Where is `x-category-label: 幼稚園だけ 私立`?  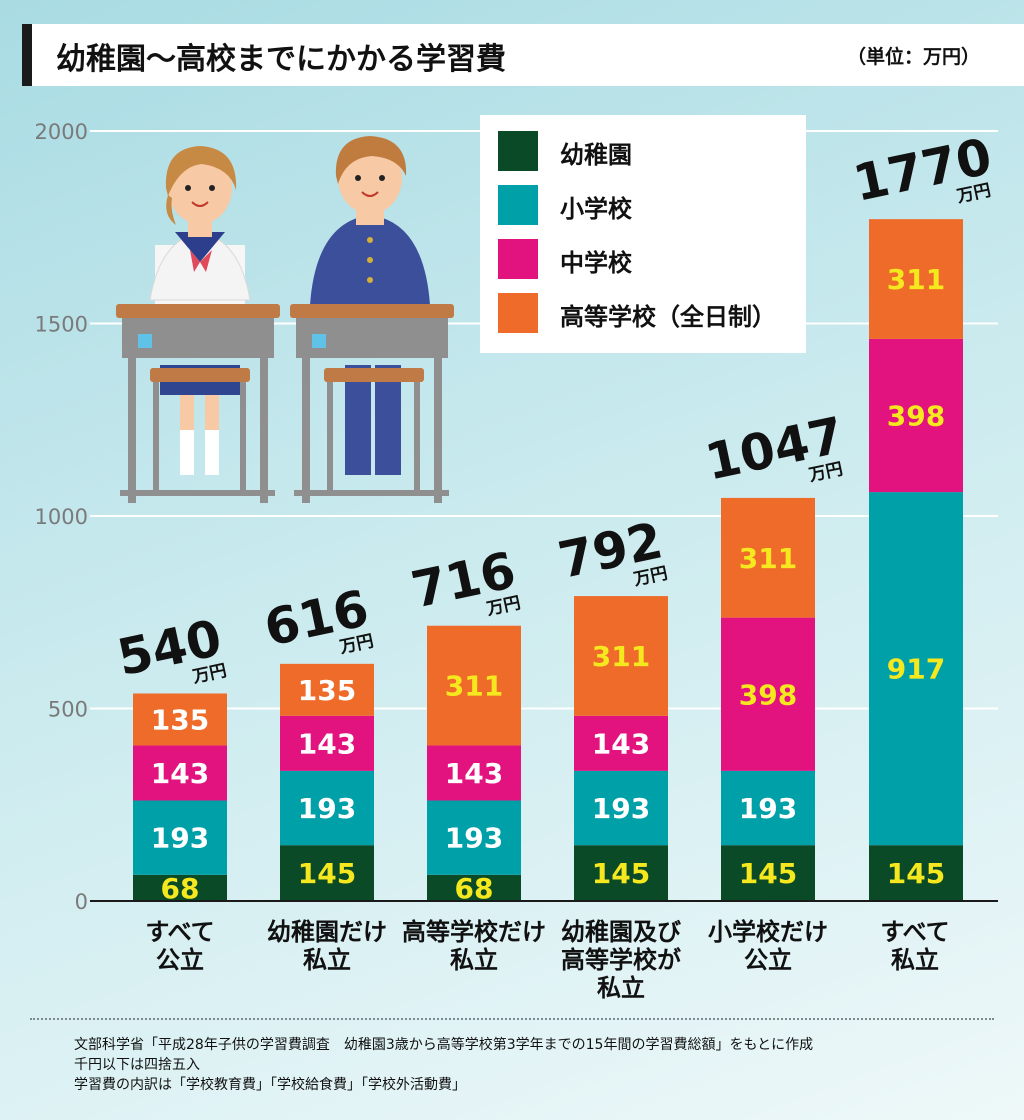 x-category-label: 幼稚園だけ 私立 is located at coordinates (327, 946).